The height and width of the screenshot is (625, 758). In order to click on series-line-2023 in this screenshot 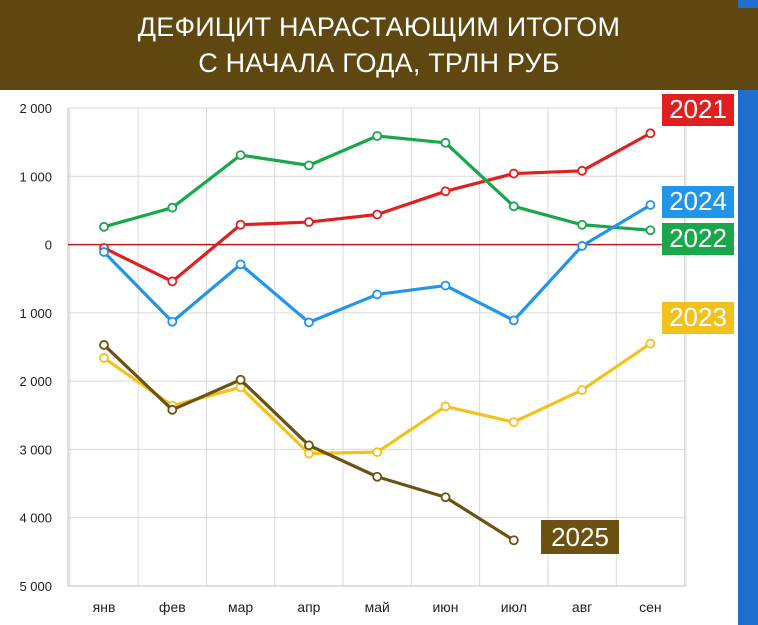, I will do `click(377, 398)`.